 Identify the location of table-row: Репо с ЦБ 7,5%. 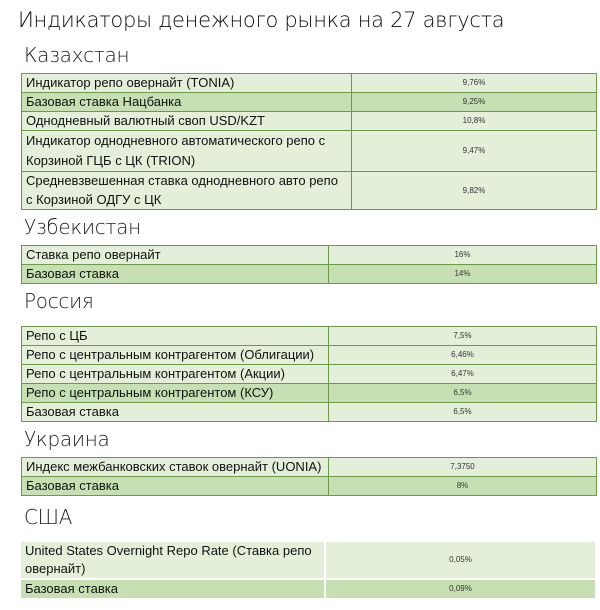
(309, 336).